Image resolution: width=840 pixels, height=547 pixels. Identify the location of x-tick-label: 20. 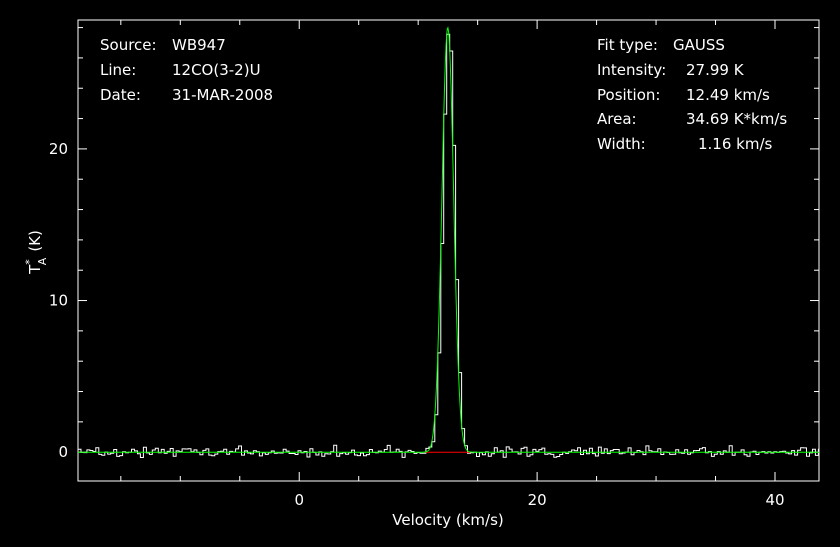
(537, 500).